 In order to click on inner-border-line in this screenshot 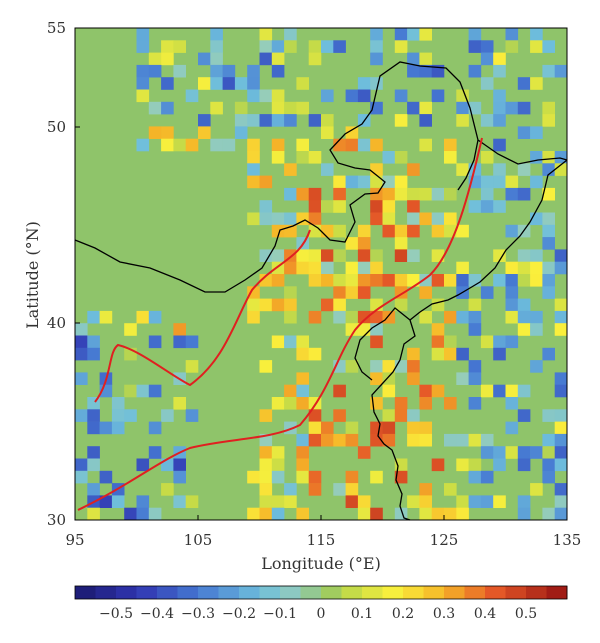, I will do `click(468, 165)`.